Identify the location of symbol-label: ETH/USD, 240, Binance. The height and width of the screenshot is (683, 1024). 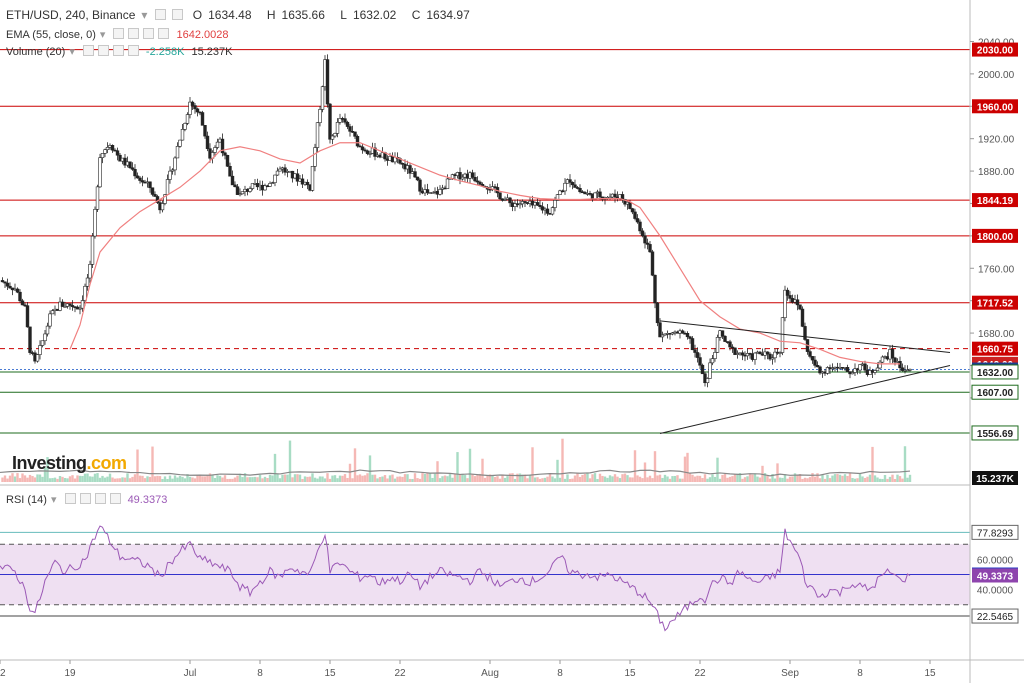
(71, 15).